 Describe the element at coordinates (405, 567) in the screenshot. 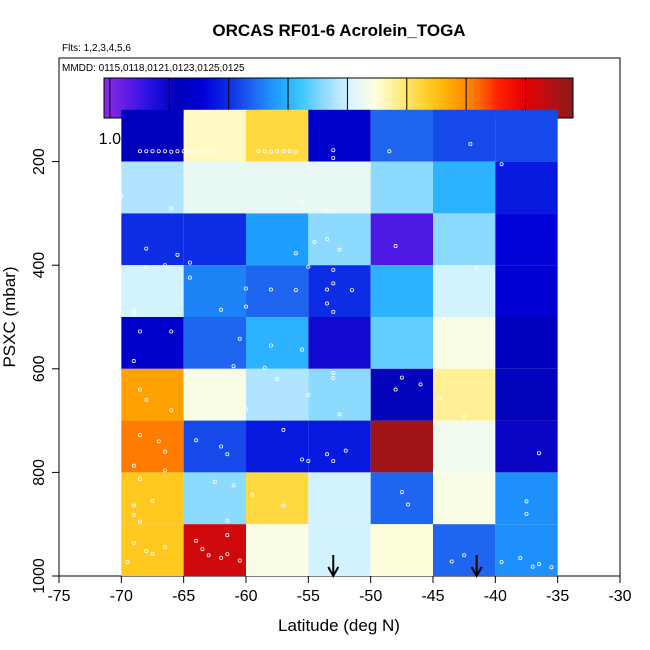

I see `latitude-arrows` at that location.